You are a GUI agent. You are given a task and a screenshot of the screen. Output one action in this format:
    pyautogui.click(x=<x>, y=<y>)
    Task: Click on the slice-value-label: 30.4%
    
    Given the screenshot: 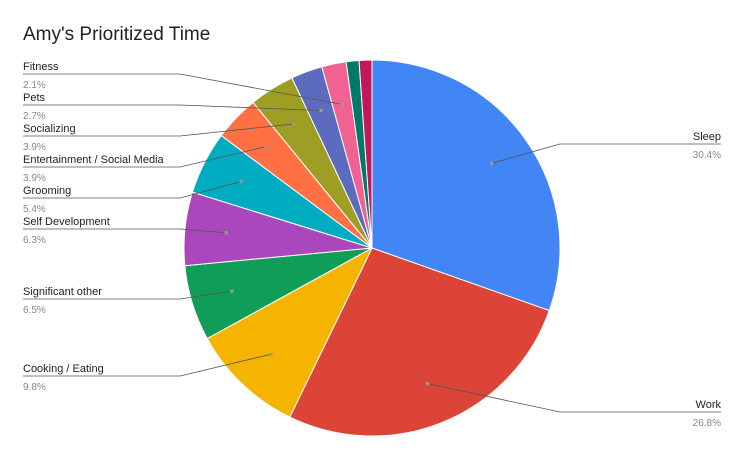 What is the action you would take?
    pyautogui.click(x=707, y=155)
    